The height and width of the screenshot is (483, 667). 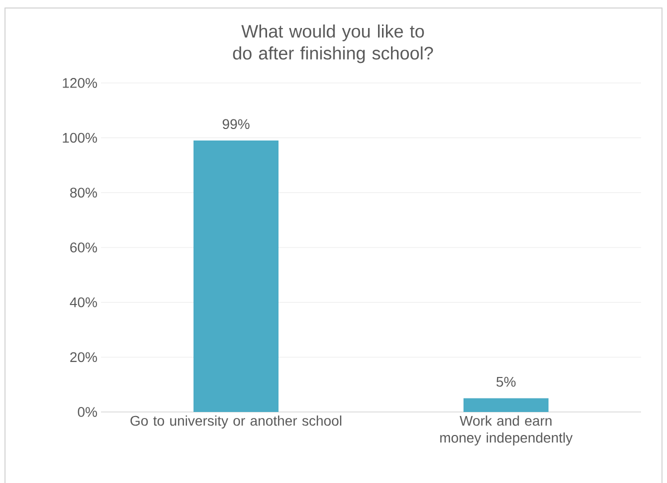 I want to click on y-tick-label: 60%, so click(x=83, y=247).